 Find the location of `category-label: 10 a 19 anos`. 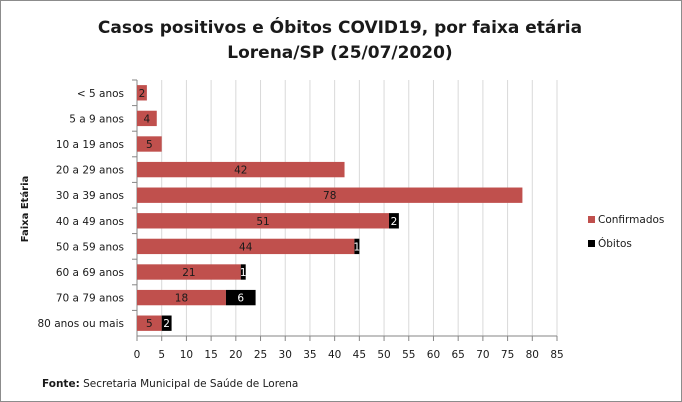

category-label: 10 a 19 anos is located at coordinates (90, 145).